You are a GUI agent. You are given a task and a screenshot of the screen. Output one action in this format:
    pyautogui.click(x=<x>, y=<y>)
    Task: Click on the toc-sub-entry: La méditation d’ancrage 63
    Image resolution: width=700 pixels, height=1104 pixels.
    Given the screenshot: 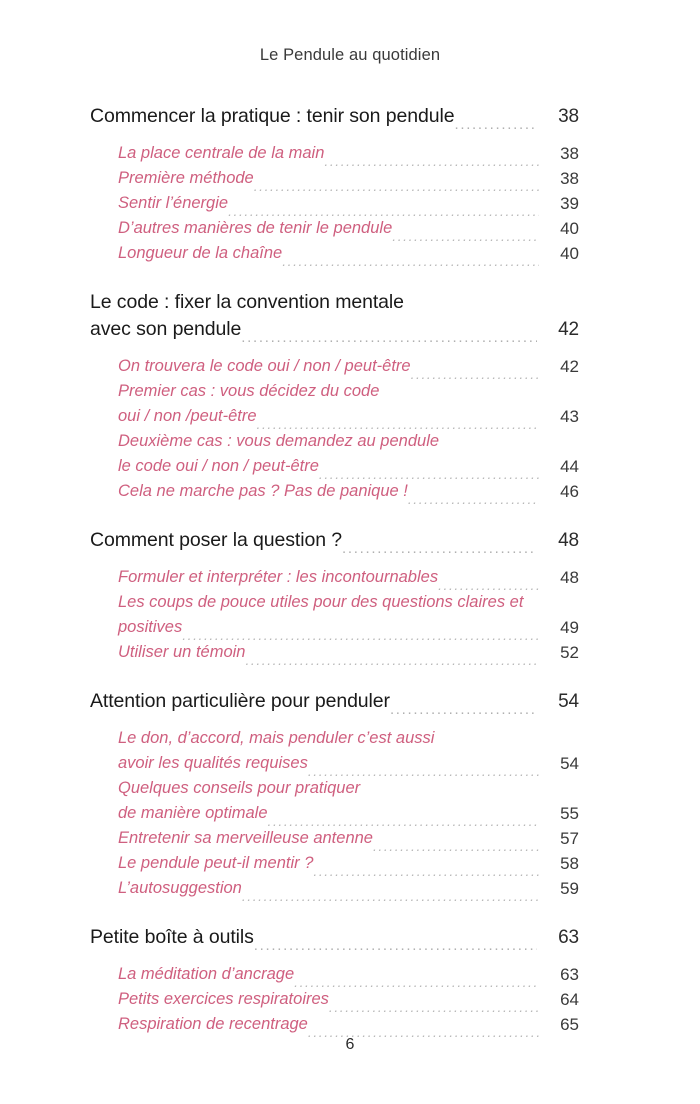 What is the action you would take?
    pyautogui.click(x=348, y=974)
    